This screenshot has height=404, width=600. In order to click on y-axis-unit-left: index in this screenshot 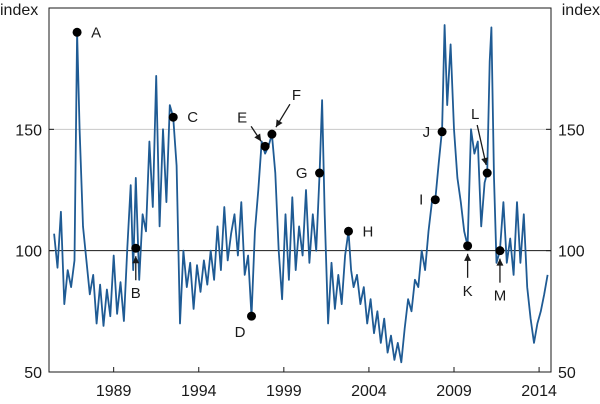, I will do `click(19, 10)`.